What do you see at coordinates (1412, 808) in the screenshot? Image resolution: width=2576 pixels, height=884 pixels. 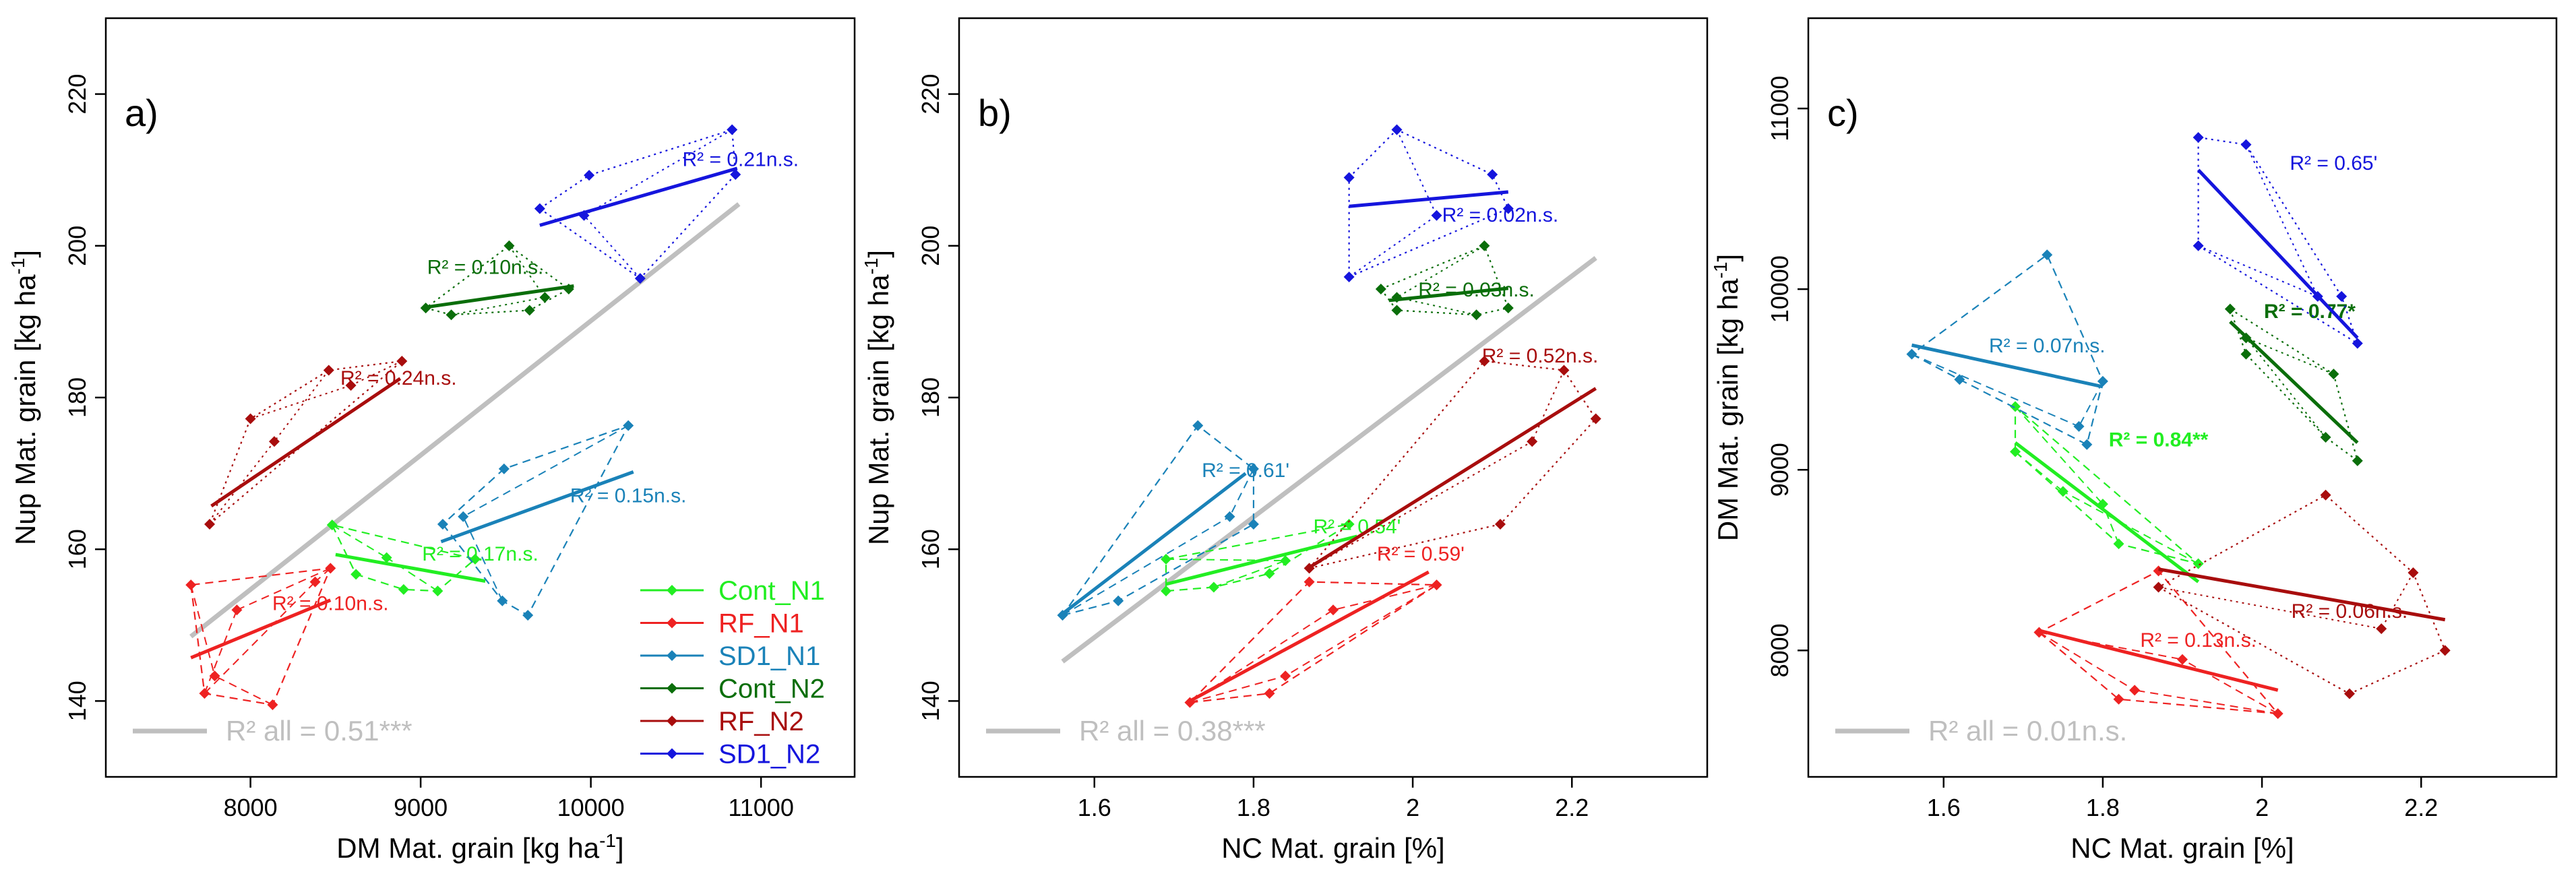 I see `x-tick-label: 2` at bounding box center [1412, 808].